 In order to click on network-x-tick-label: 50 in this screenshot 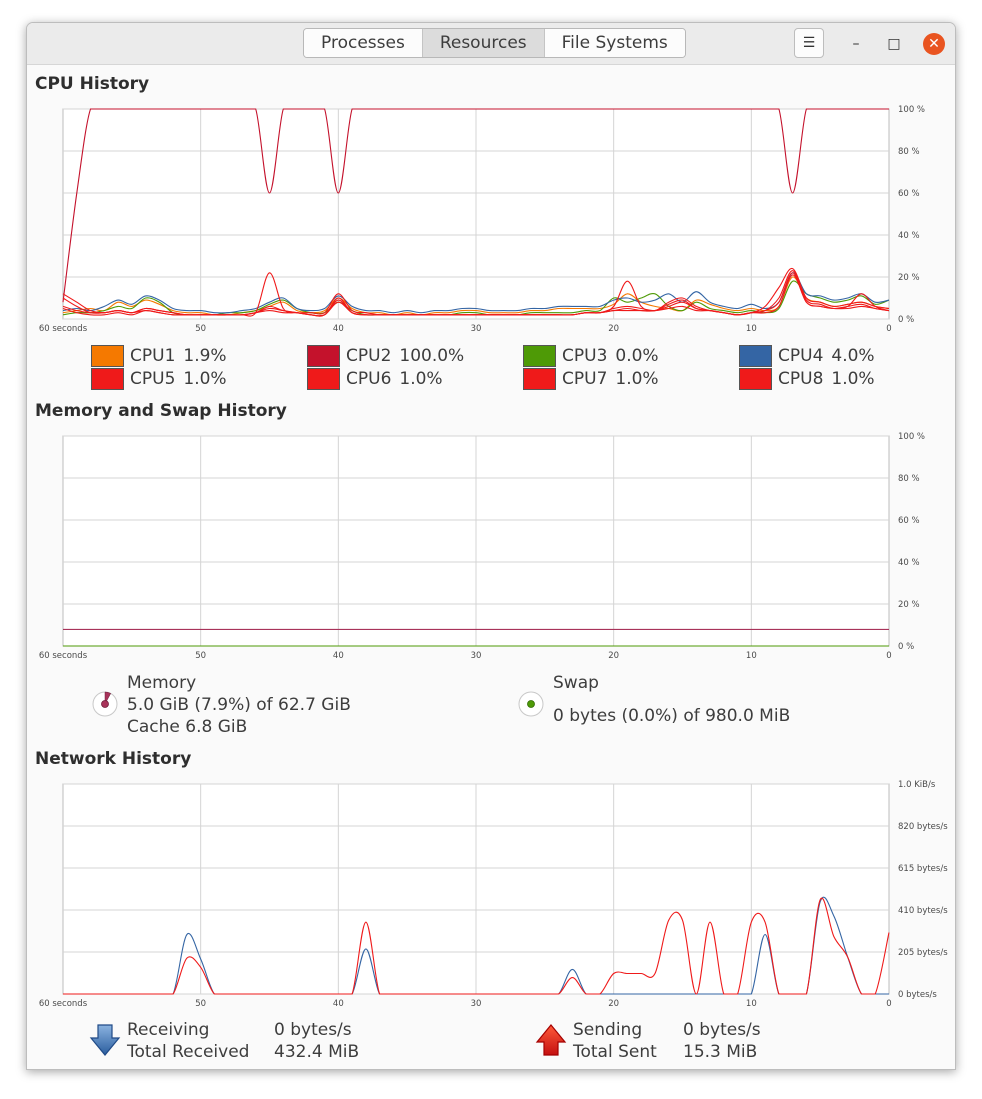, I will do `click(200, 1004)`.